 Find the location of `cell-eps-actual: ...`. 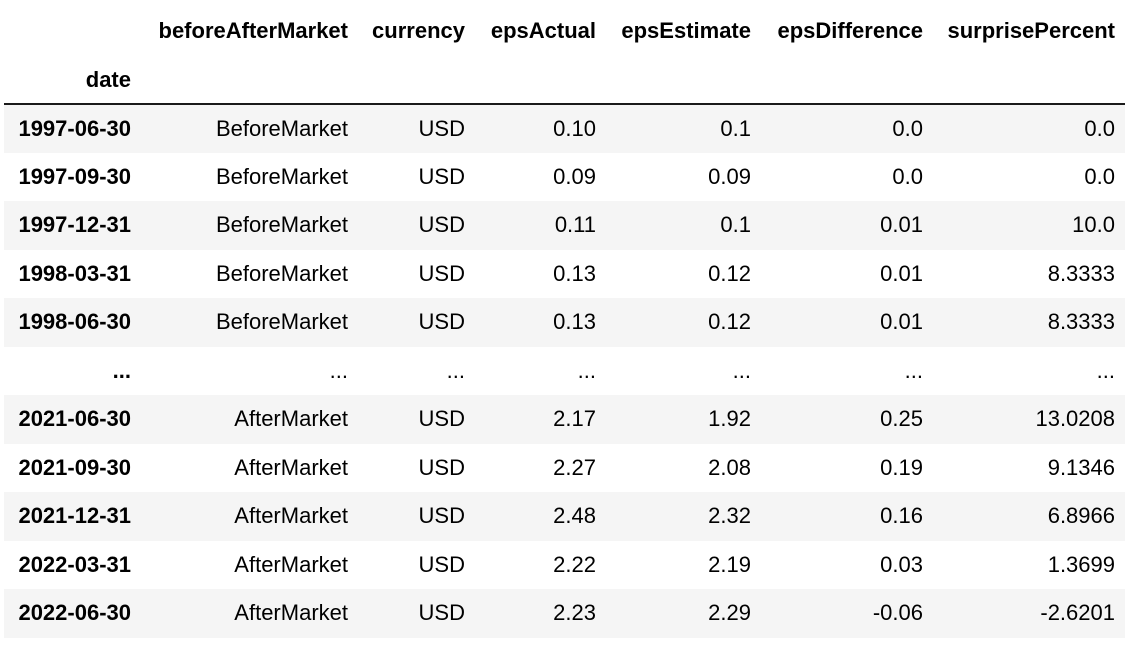

cell-eps-actual: ... is located at coordinates (586, 370).